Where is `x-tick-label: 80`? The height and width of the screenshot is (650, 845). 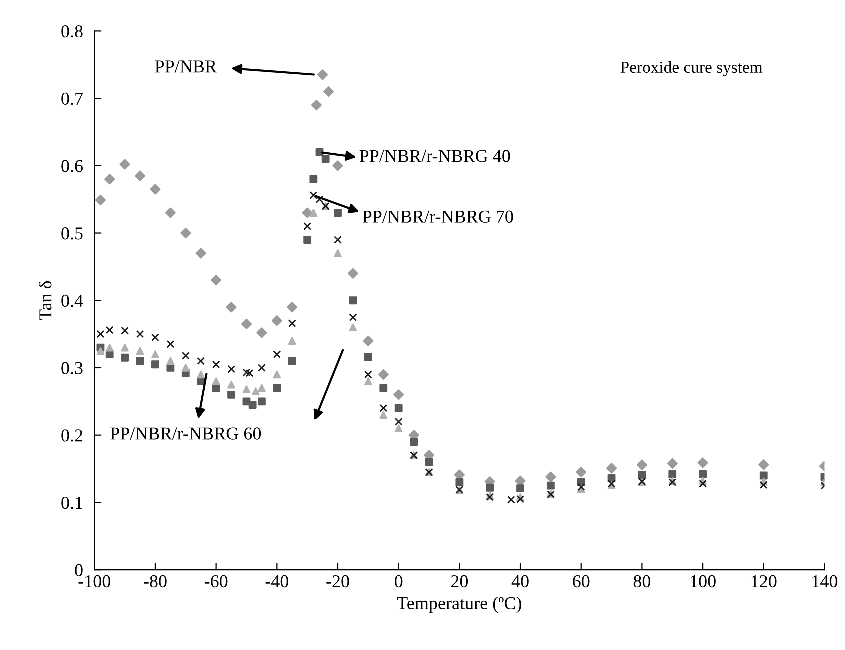
x-tick-label: 80 is located at coordinates (642, 581).